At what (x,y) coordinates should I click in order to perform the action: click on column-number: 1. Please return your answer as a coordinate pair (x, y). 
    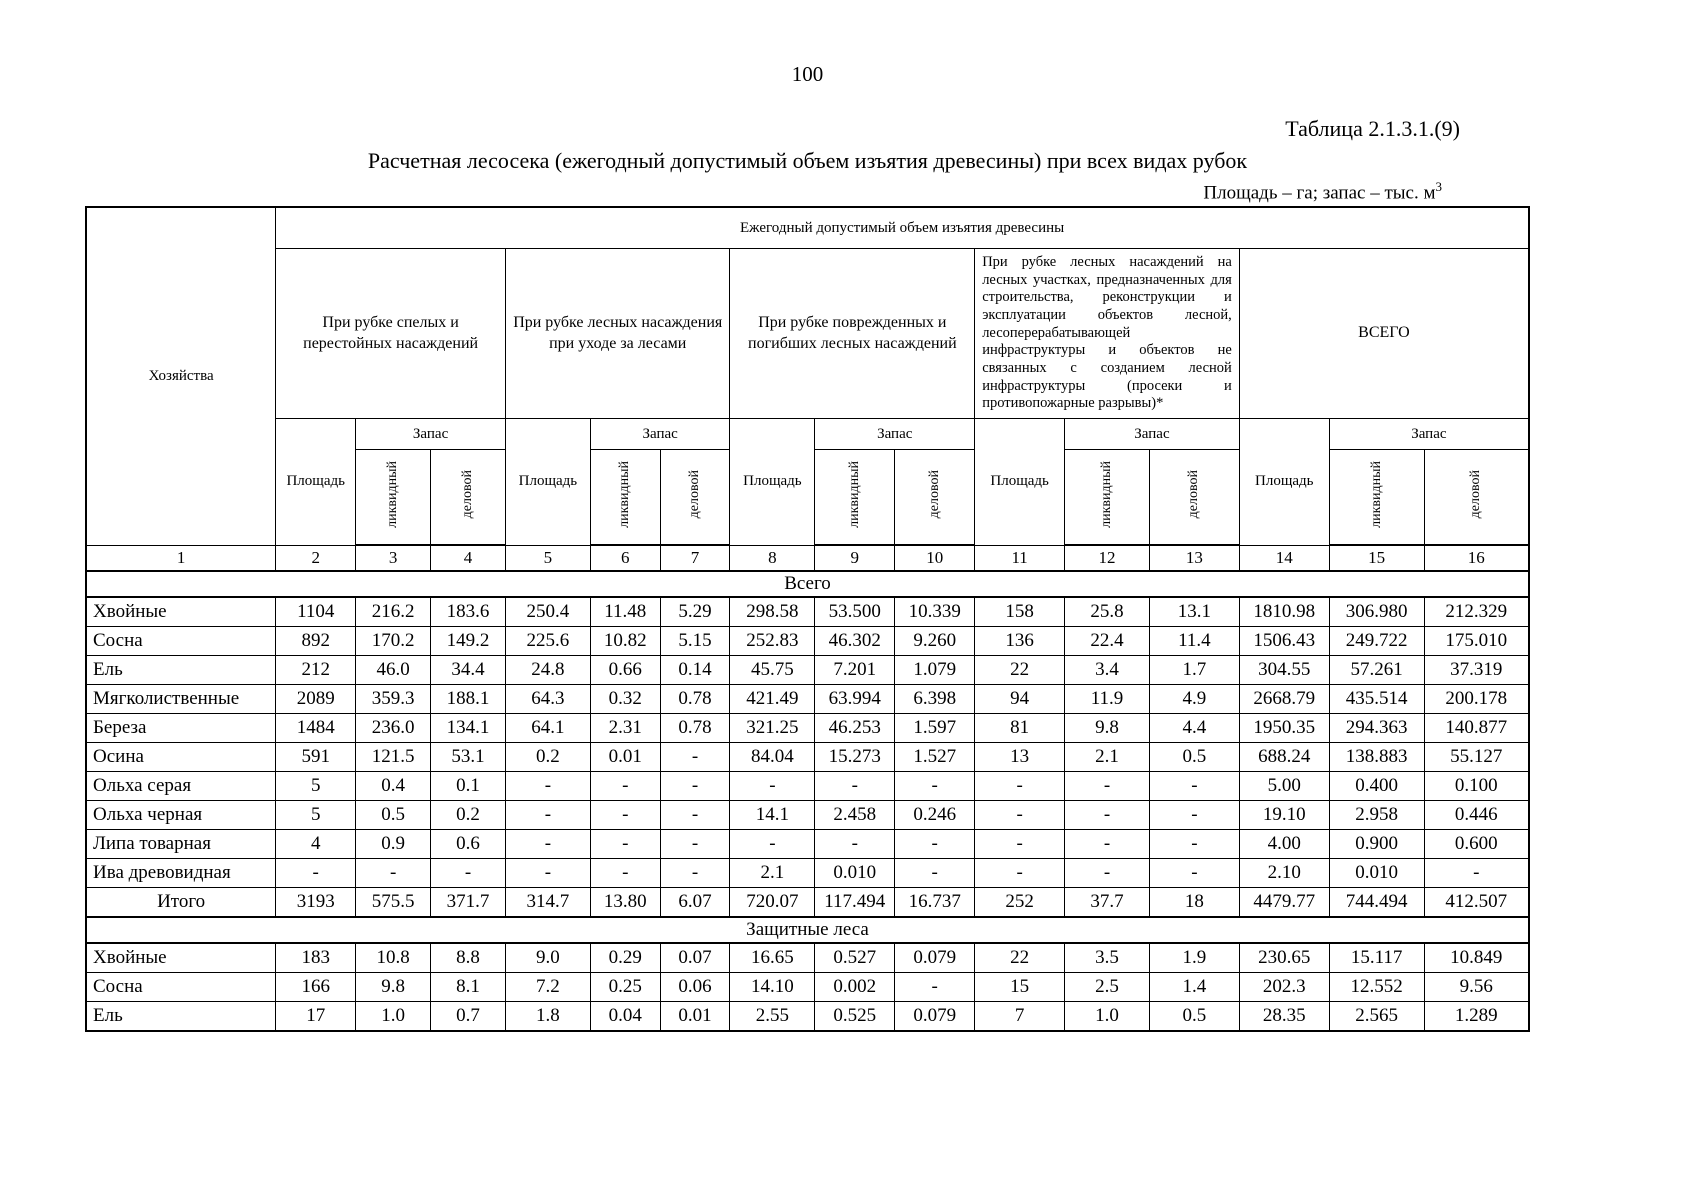
    Looking at the image, I should click on (181, 558).